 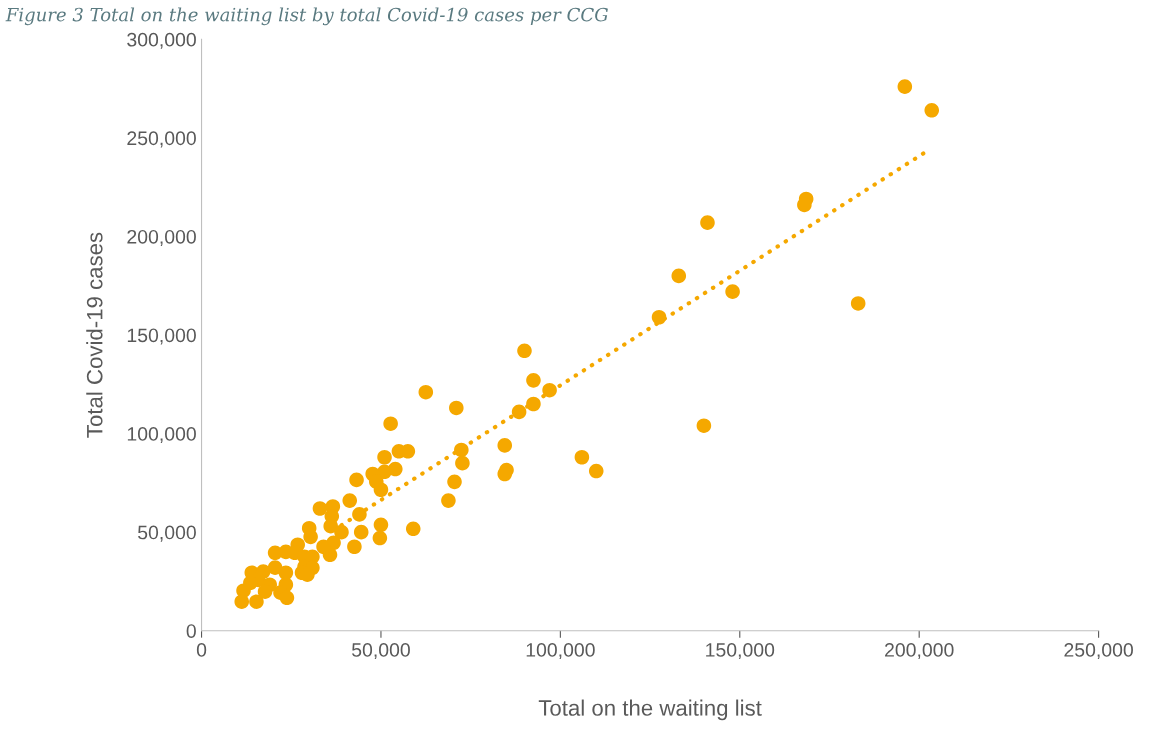 I want to click on y-tick-label: 150,000, so click(x=161, y=336).